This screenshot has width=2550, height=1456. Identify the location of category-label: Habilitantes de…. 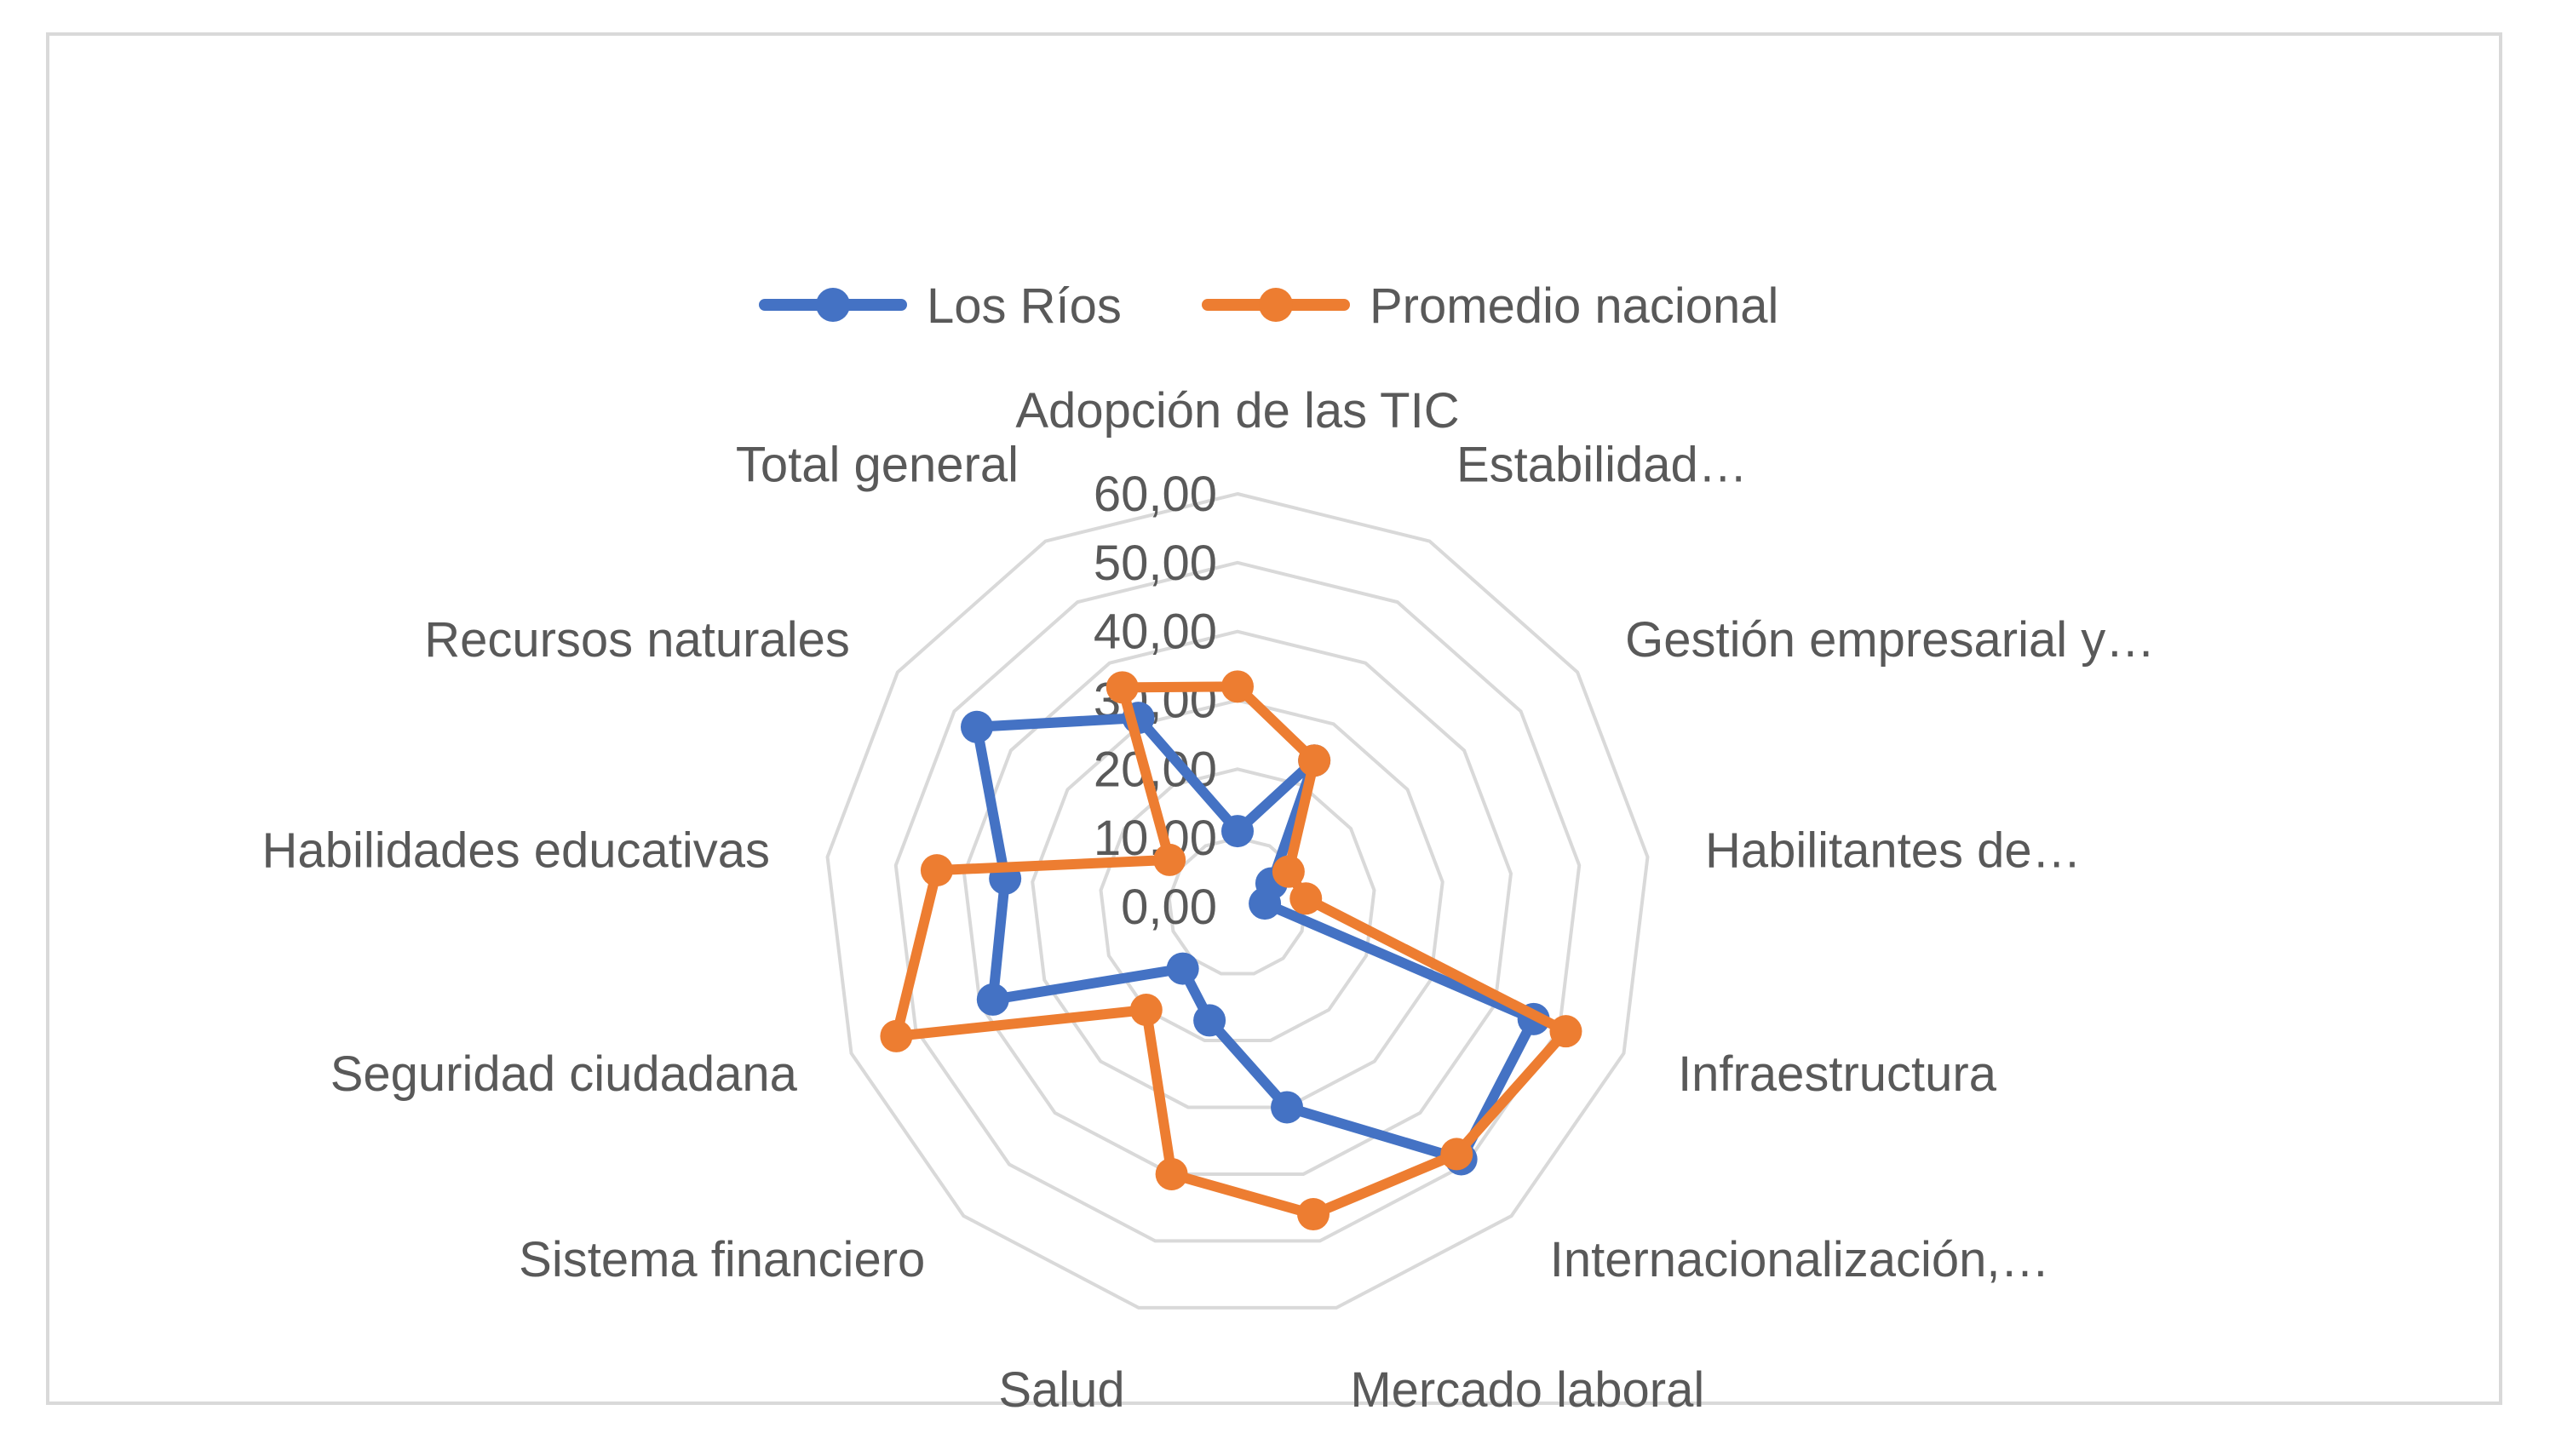
(1893, 851).